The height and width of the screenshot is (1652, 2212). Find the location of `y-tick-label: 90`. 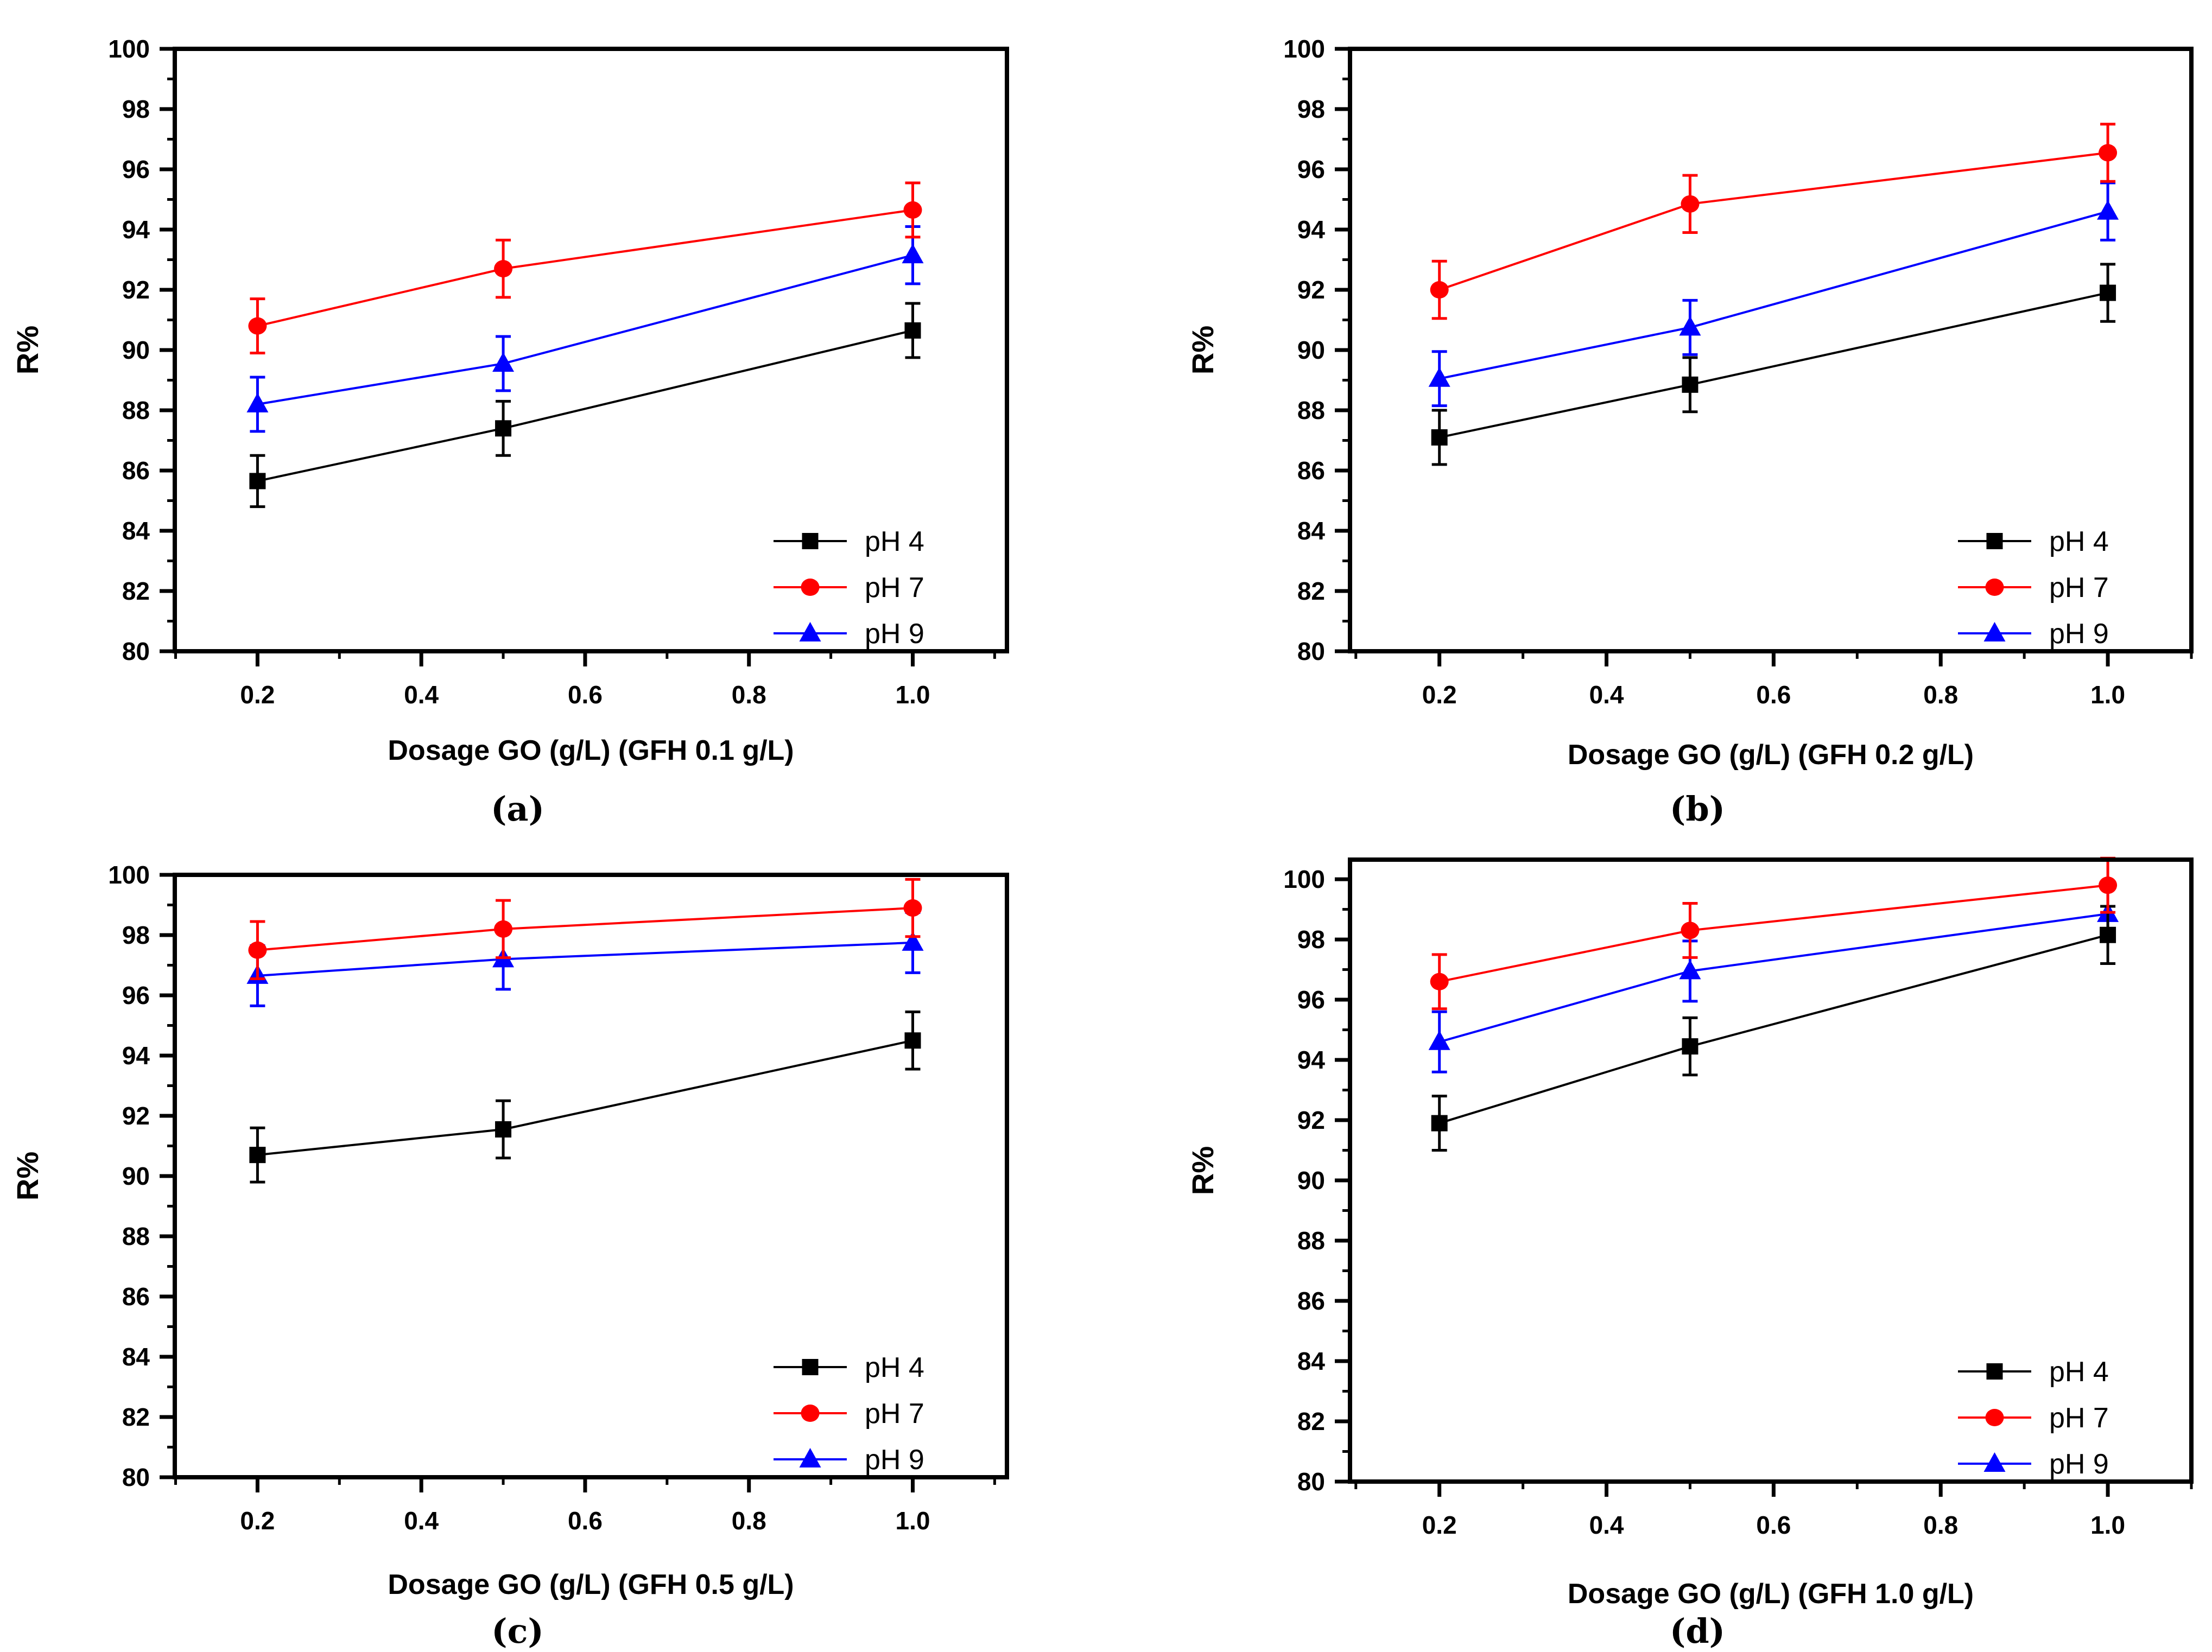

y-tick-label: 90 is located at coordinates (1311, 350).